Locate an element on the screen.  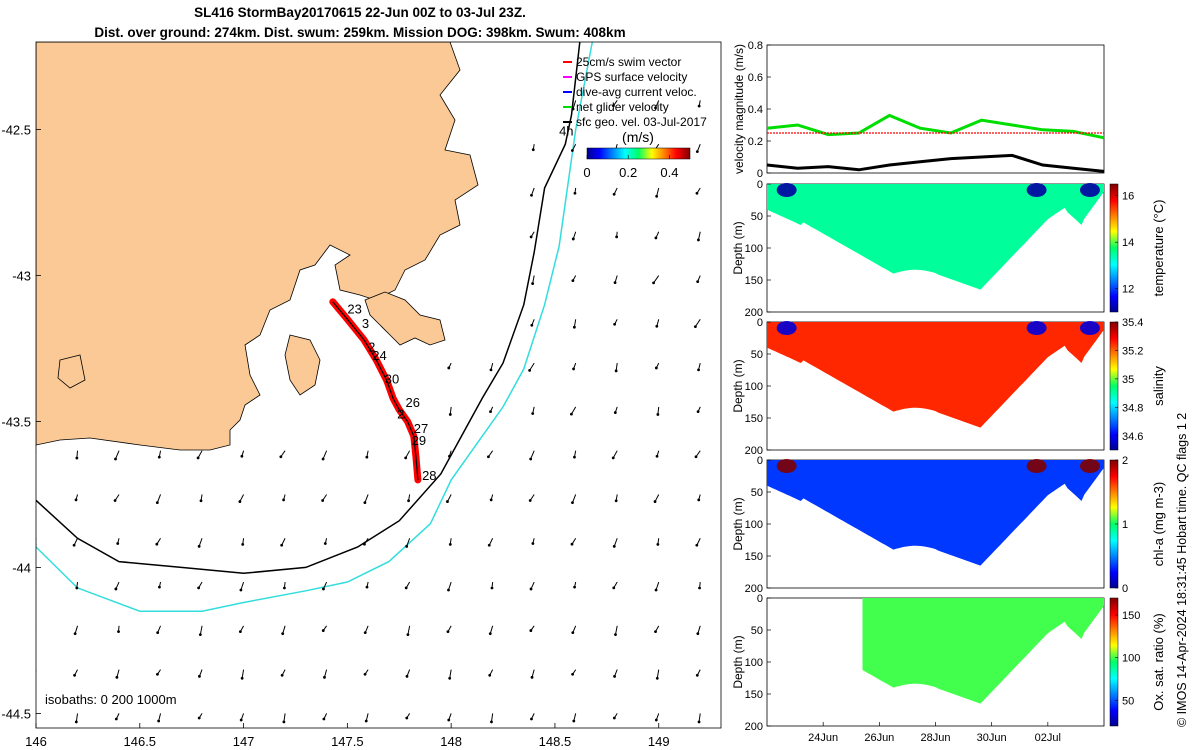
section-cbar-tick-label: 34.8 is located at coordinates (1132, 408).